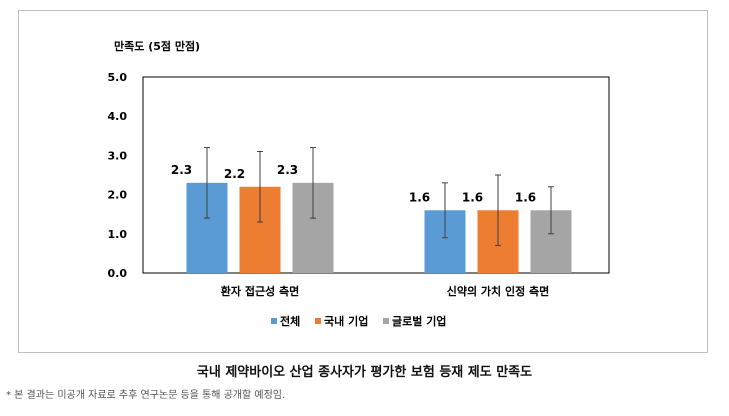 The image size is (729, 416). What do you see at coordinates (234, 174) in the screenshot?
I see `data-label: 2.2` at bounding box center [234, 174].